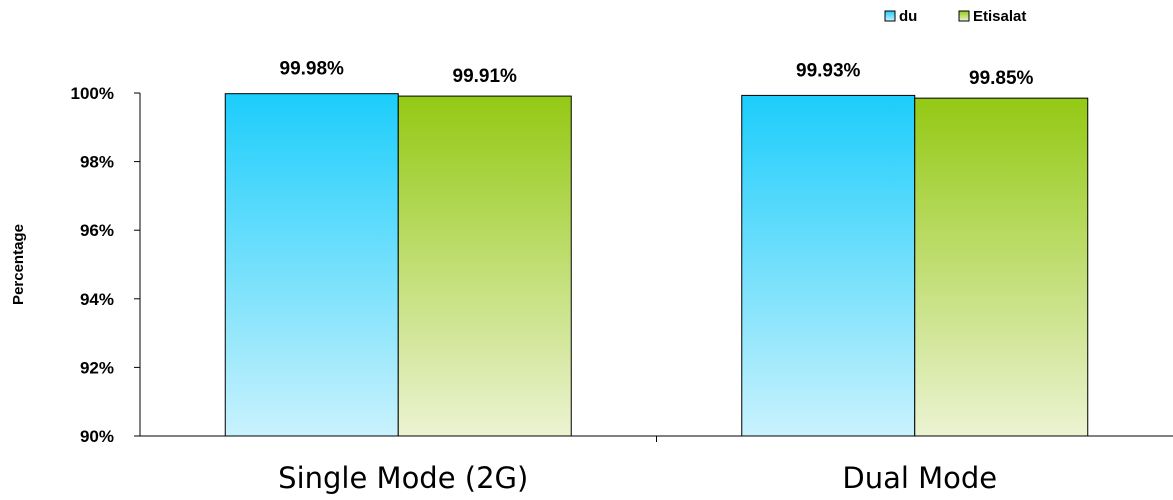 This screenshot has width=1173, height=500. I want to click on legend-label: du, so click(908, 16).